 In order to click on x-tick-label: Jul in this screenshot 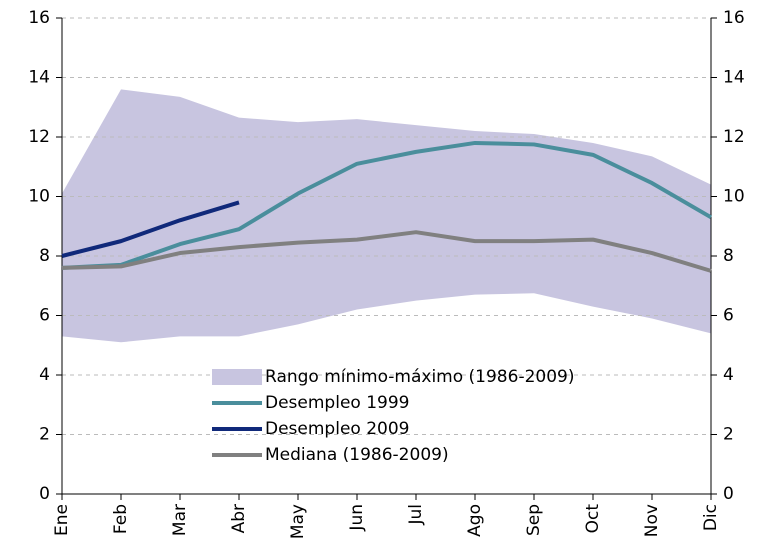, I will do `click(416, 515)`.